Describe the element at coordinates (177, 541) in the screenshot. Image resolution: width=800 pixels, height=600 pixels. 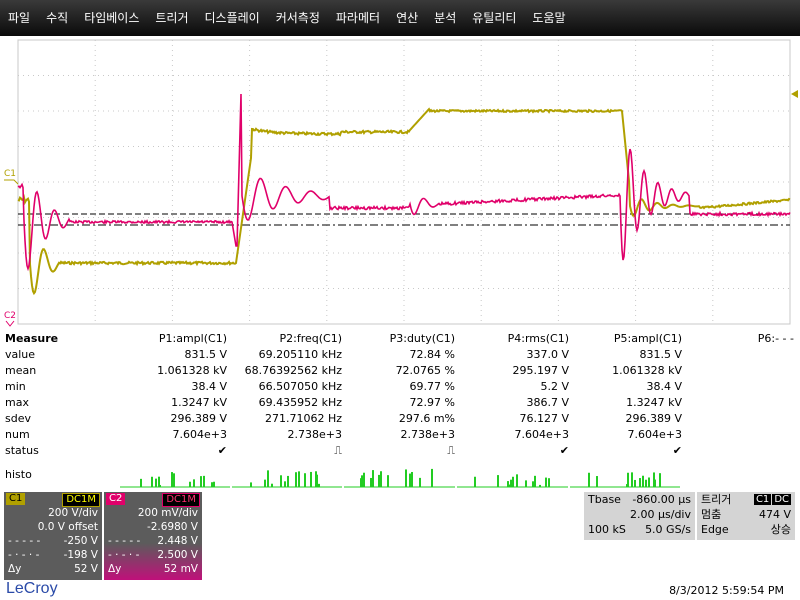
I see `channel2-cursor1: 2.448 V` at that location.